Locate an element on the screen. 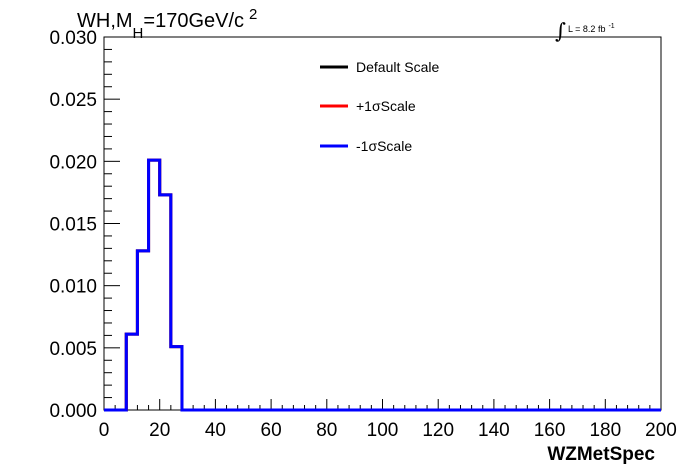  legend-label-2: +1σScale is located at coordinates (386, 106).